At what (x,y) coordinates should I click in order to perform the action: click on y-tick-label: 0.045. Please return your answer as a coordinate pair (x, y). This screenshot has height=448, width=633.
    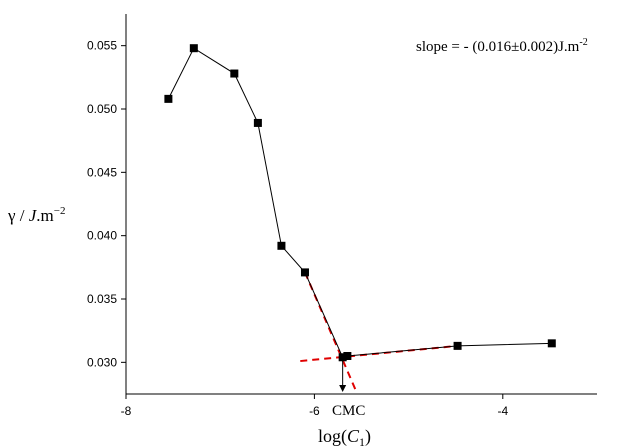
    Looking at the image, I should click on (102, 172).